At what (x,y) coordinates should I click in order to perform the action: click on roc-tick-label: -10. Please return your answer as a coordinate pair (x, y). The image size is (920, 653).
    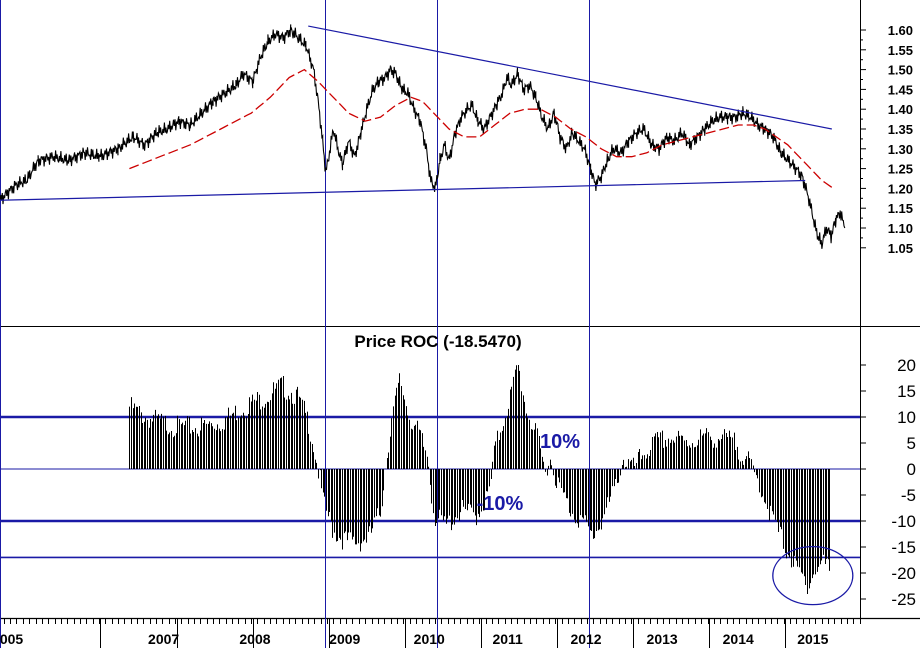
    Looking at the image, I should click on (903, 521).